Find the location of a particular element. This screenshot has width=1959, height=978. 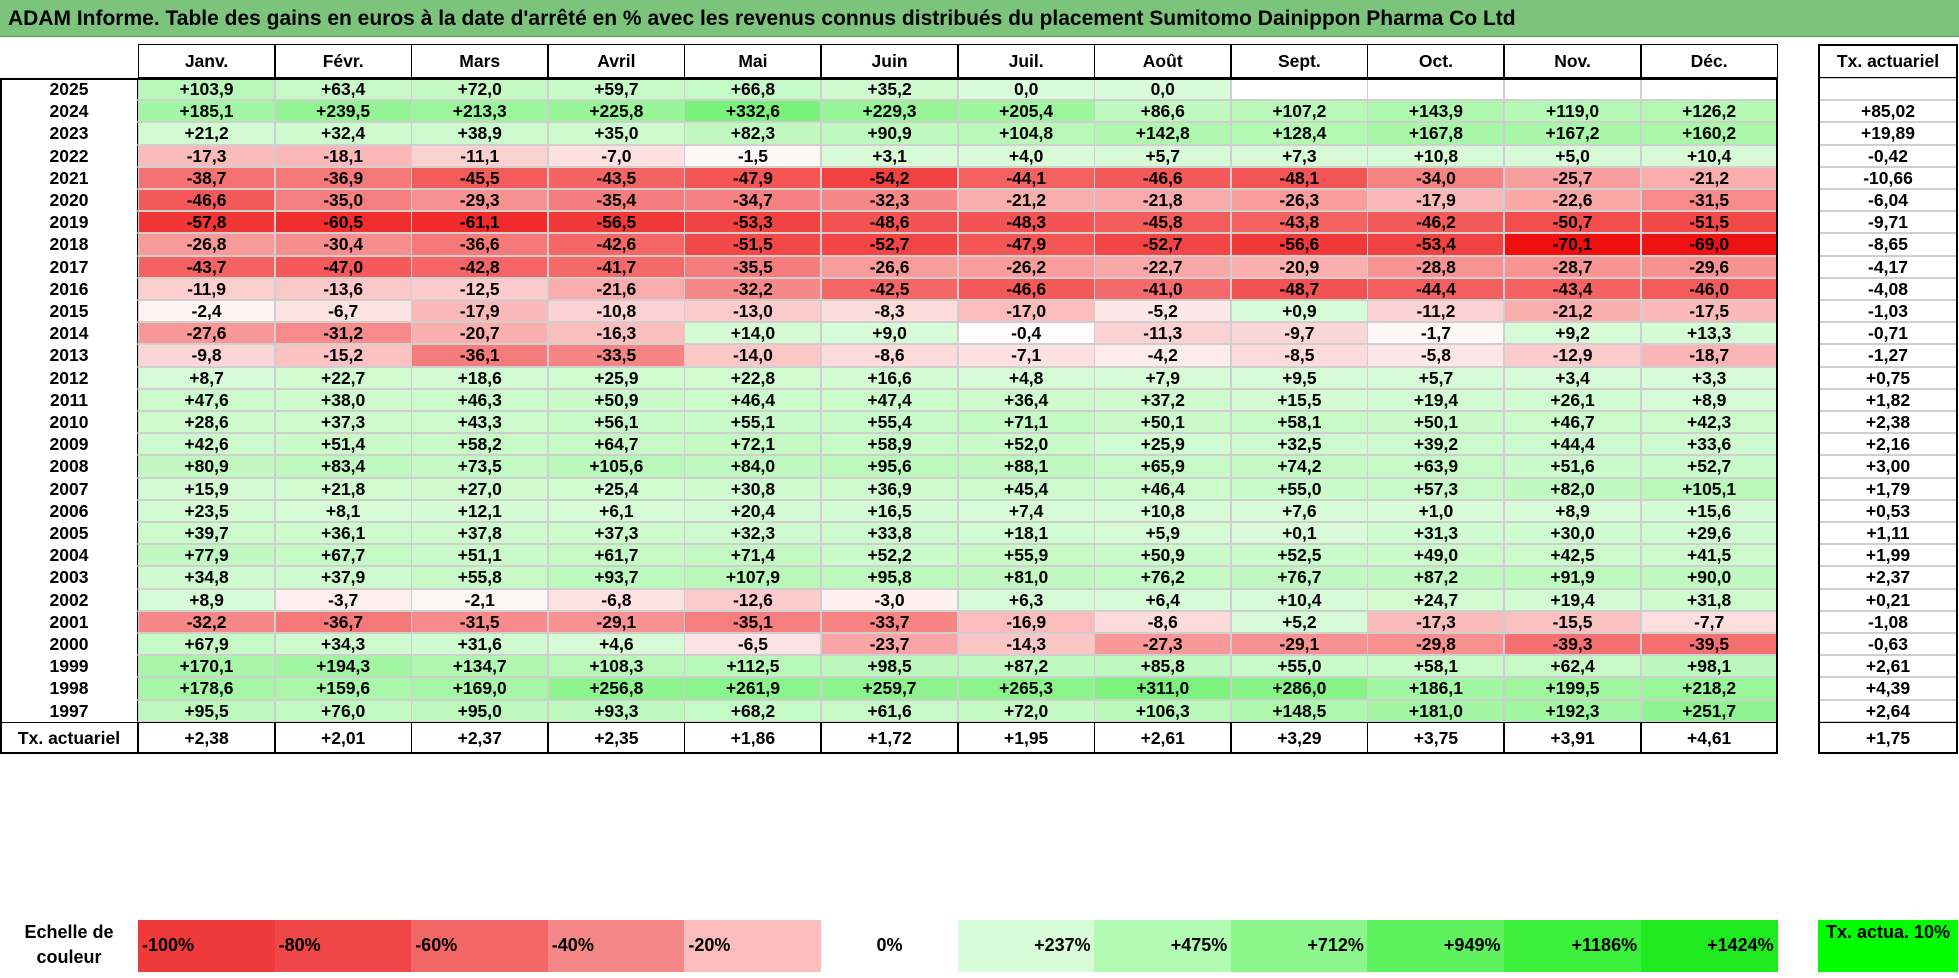

heatmap-cell: +103,9 is located at coordinates (207, 89).